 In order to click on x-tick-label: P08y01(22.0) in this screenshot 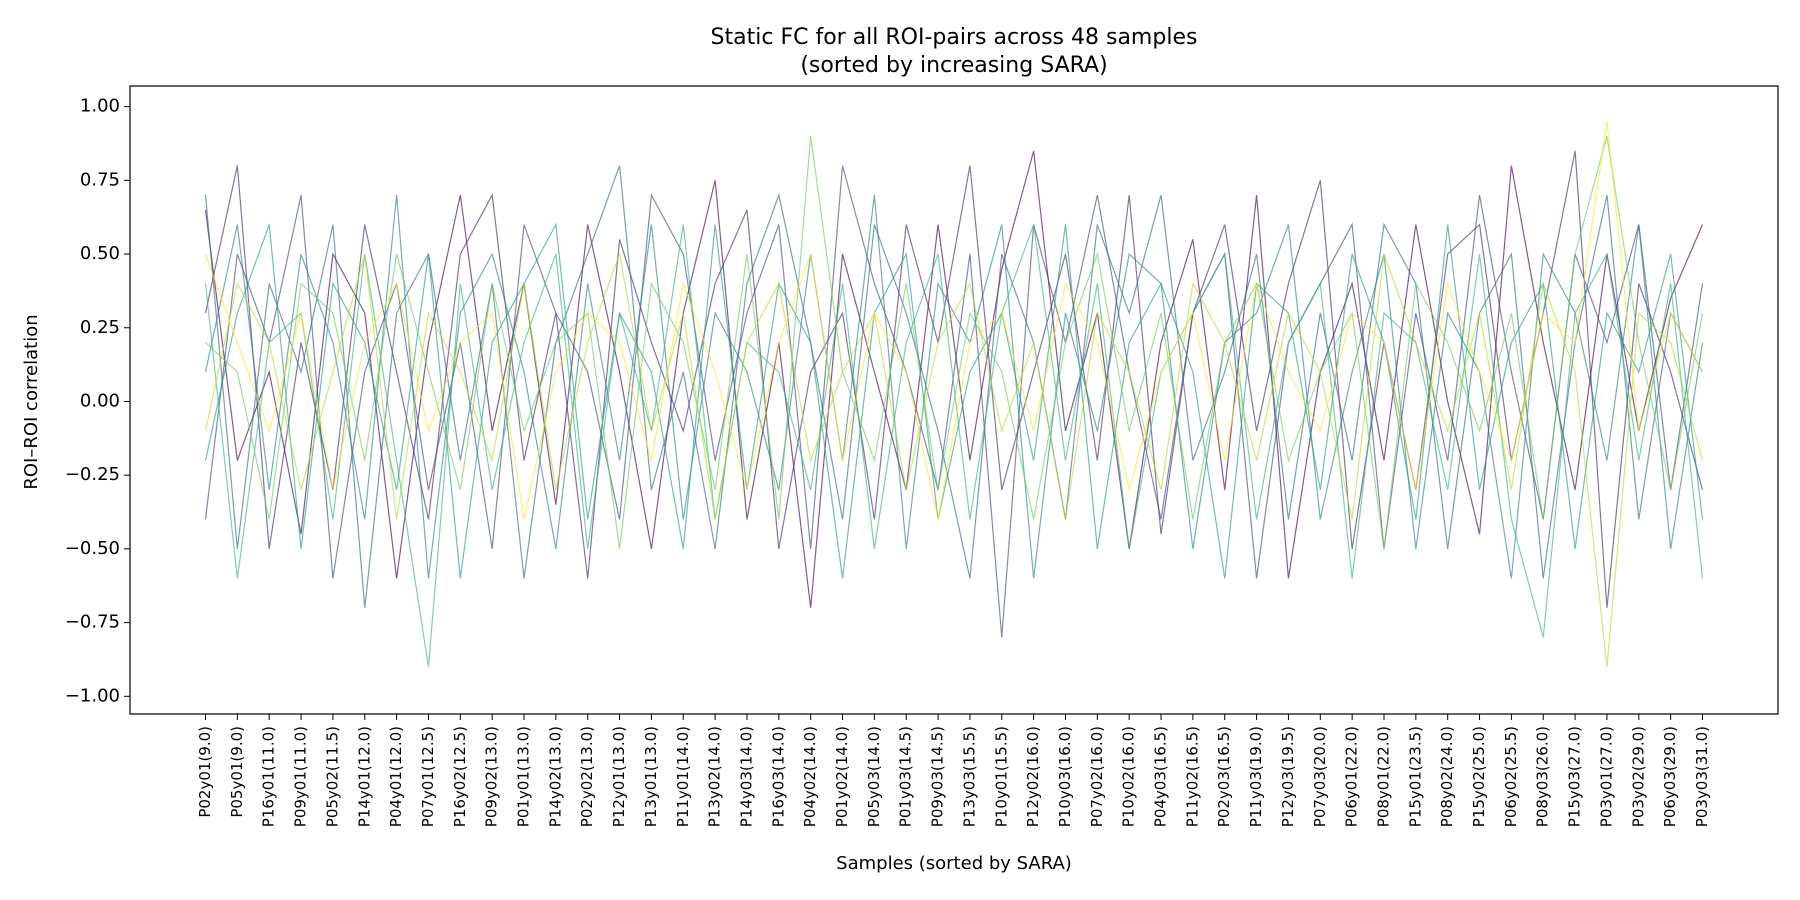, I will do `click(1383, 776)`.